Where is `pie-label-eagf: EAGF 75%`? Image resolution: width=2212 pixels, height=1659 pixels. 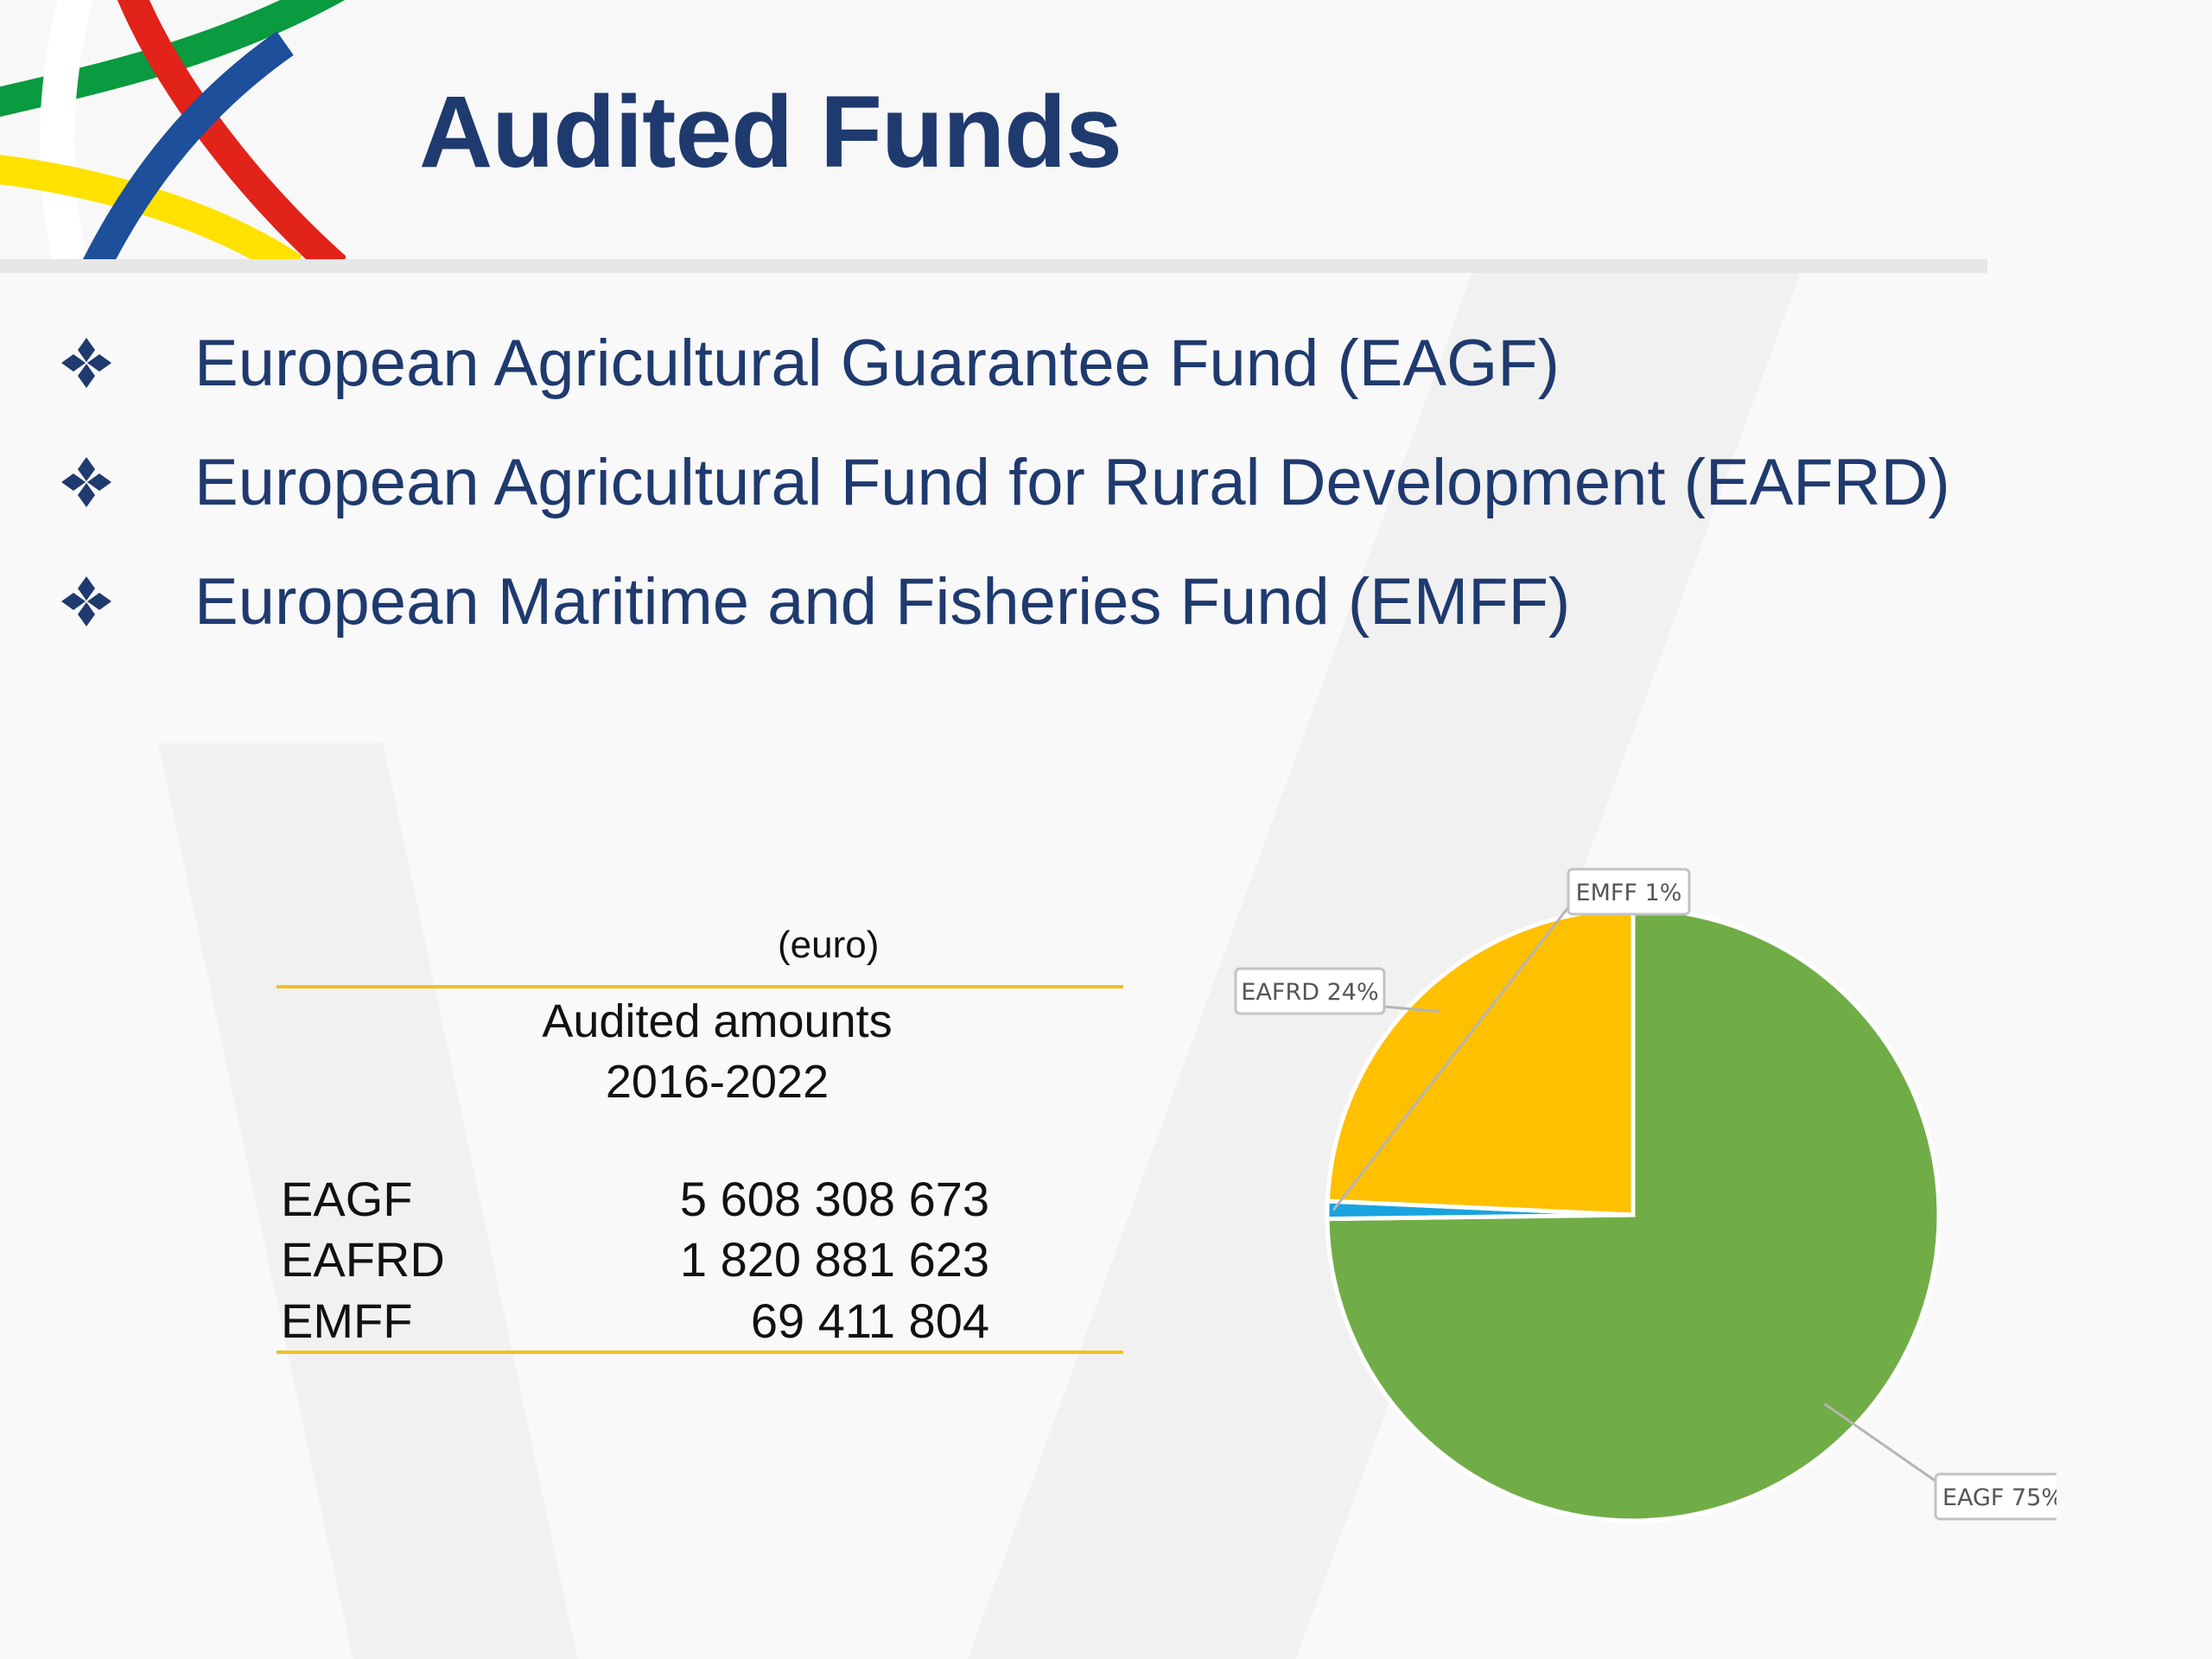
pie-label-eagf: EAGF 75% is located at coordinates (1999, 1497).